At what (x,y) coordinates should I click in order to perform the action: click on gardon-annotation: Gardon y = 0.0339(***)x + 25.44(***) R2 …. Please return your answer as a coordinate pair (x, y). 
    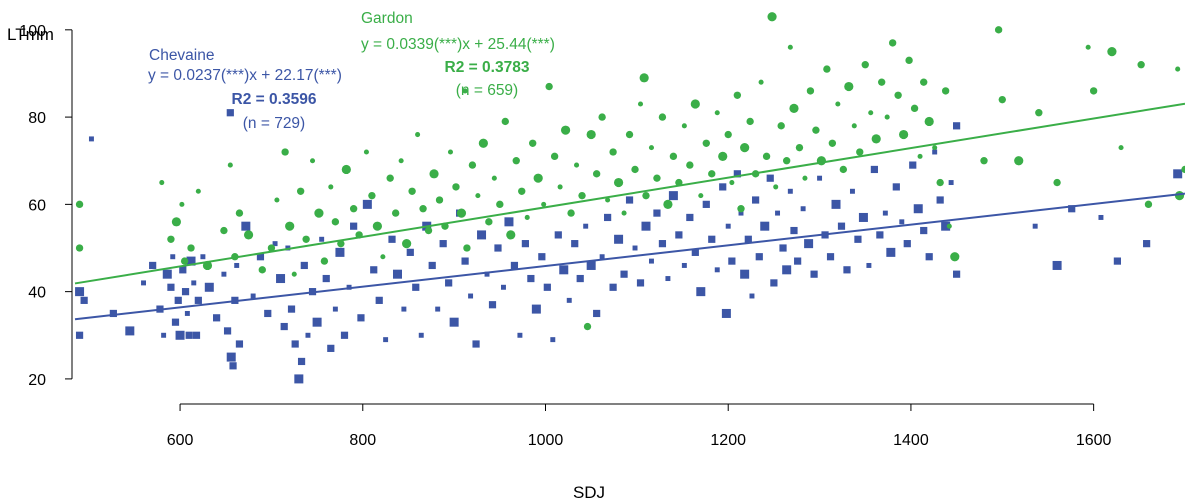
    Looking at the image, I should click on (458, 54).